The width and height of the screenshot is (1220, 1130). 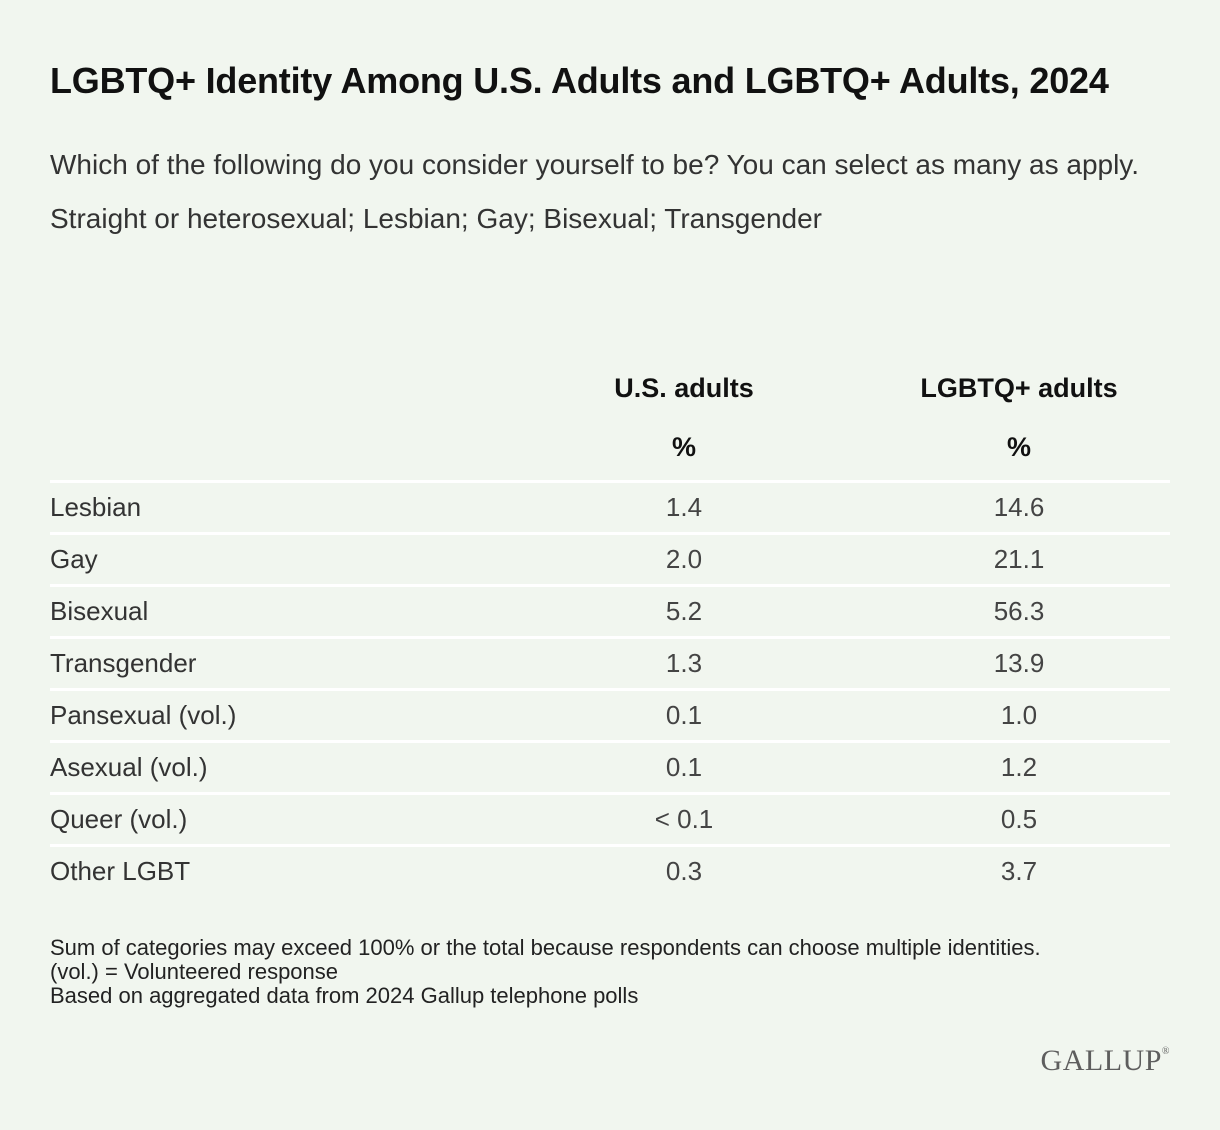 What do you see at coordinates (123, 663) in the screenshot?
I see `row-label: Transgender` at bounding box center [123, 663].